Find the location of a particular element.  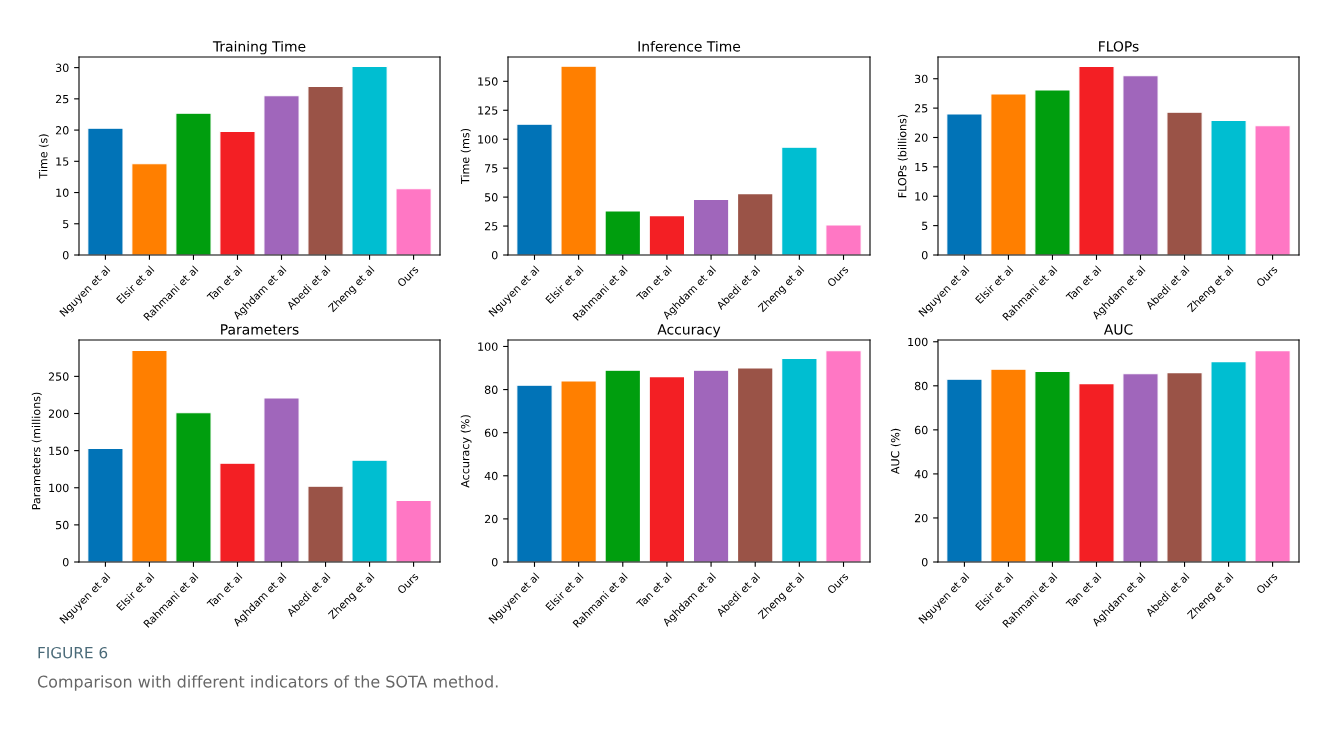

y-axis-title: Accuracy (%) is located at coordinates (466, 451).